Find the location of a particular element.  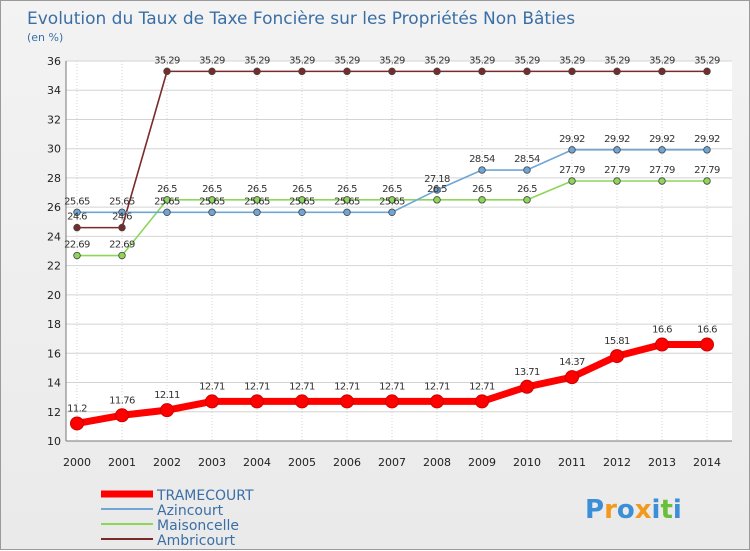

data-label-maisoncelle: 22.69 is located at coordinates (122, 245).